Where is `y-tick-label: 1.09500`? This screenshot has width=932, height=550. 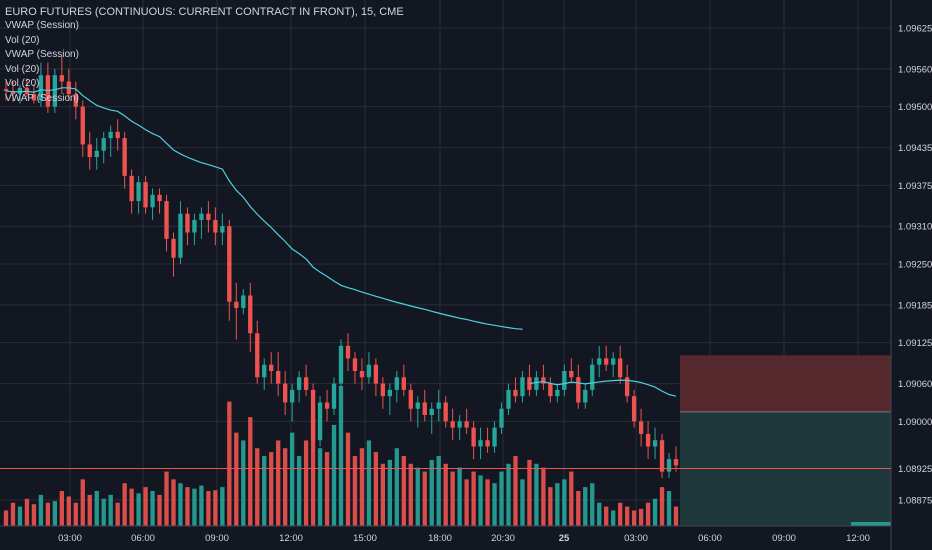
y-tick-label: 1.09500 is located at coordinates (915, 107).